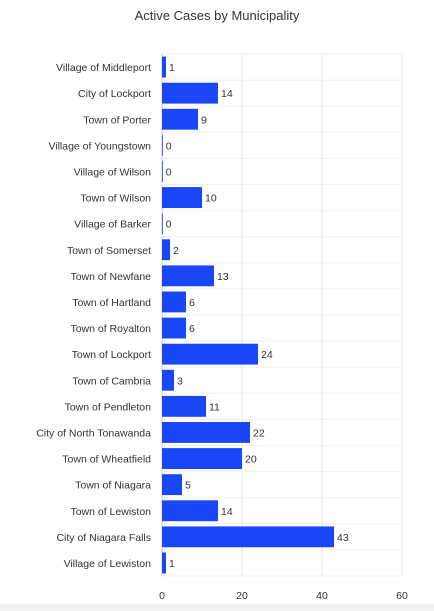 This screenshot has height=611, width=434. Describe the element at coordinates (211, 199) in the screenshot. I see `data-label: 10` at that location.